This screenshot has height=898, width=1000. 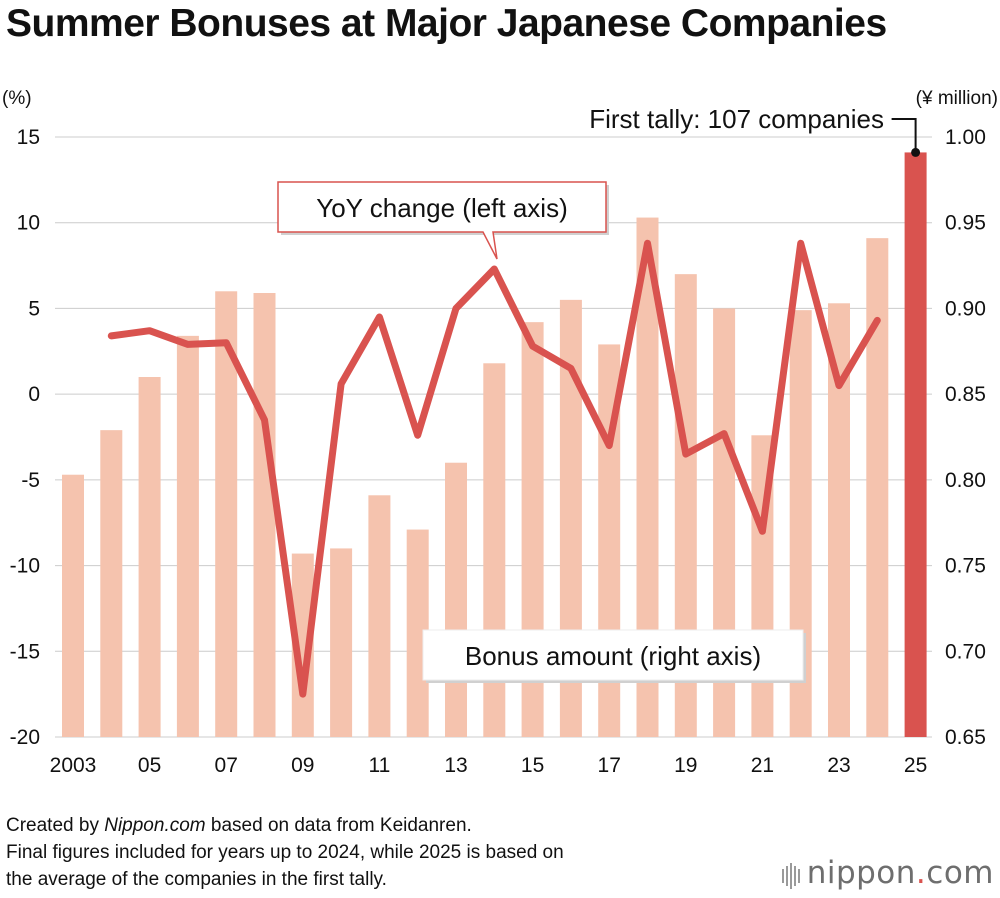 What do you see at coordinates (73, 765) in the screenshot?
I see `x-tick-label: 2003` at bounding box center [73, 765].